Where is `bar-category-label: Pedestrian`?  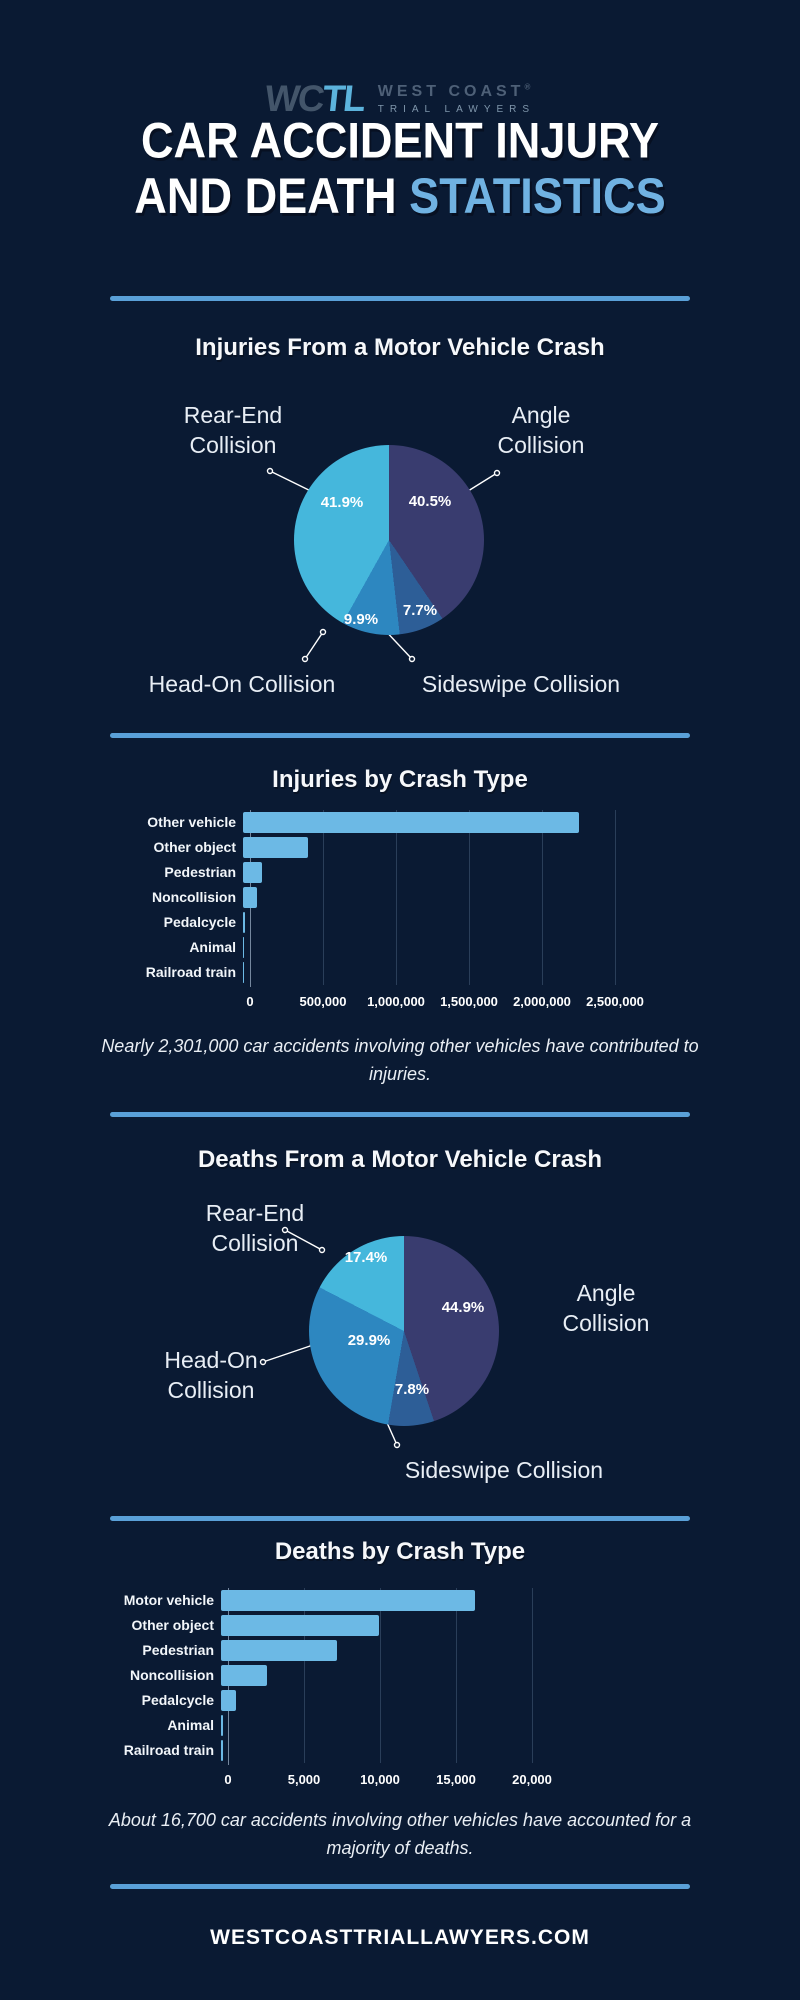 bar-category-label: Pedestrian is located at coordinates (200, 872).